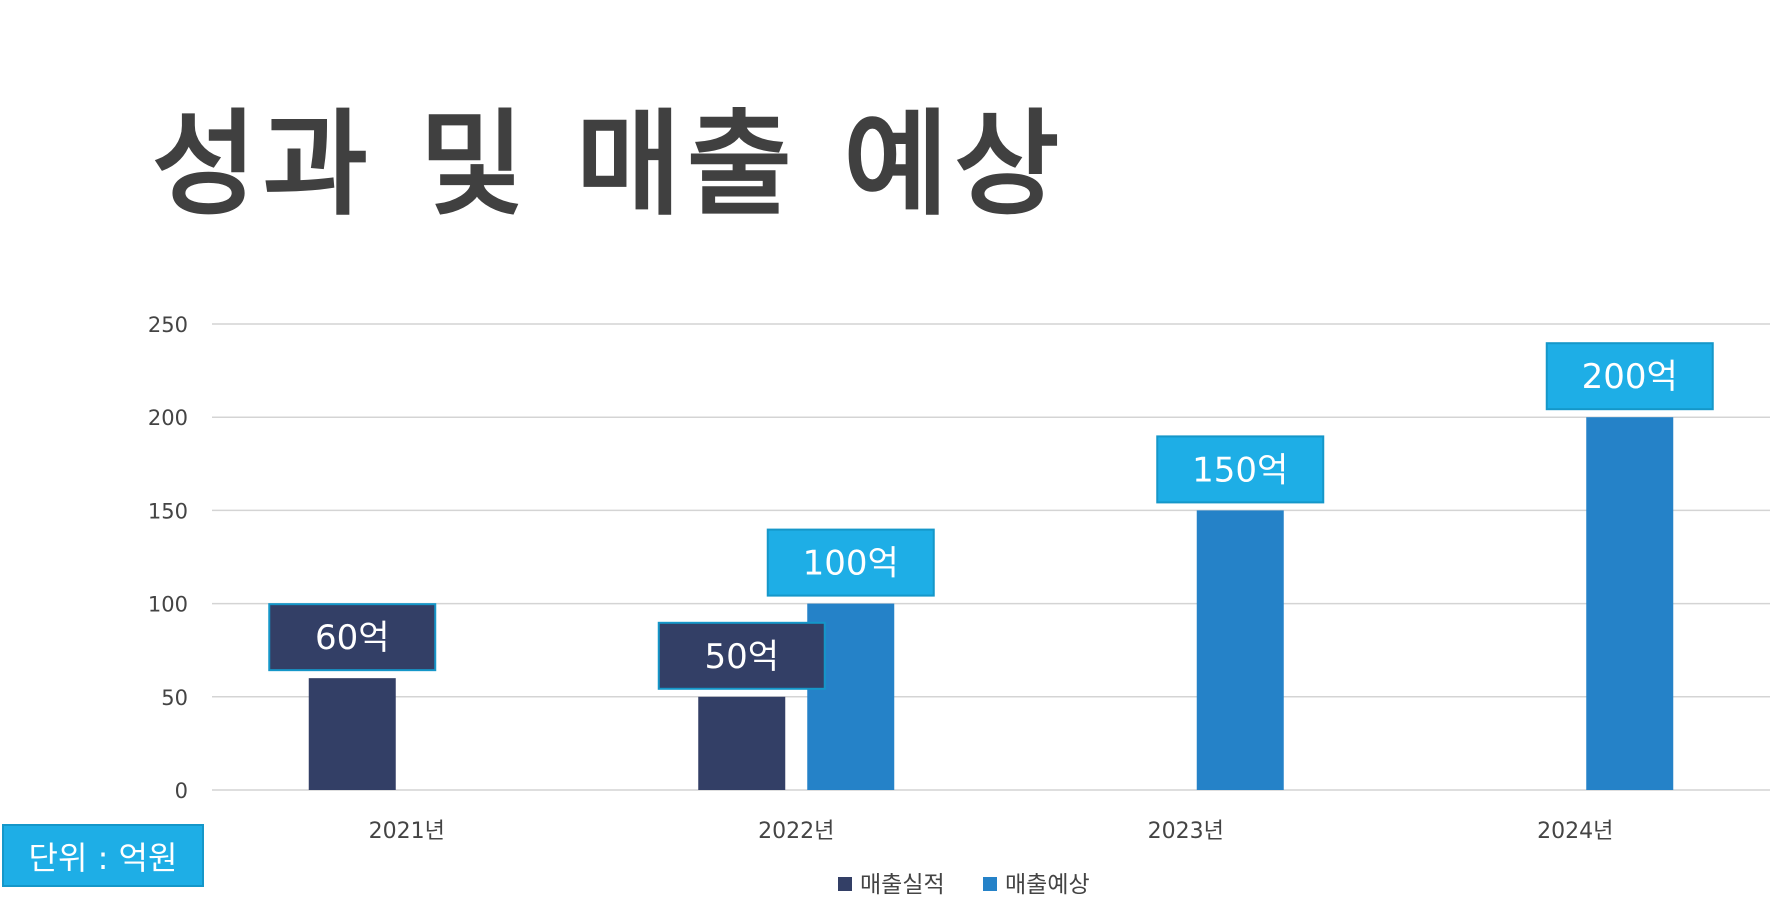 This screenshot has width=1786, height=916. Describe the element at coordinates (168, 558) in the screenshot. I see `y-axis-tick-labels: 0 50 100 150 200 250` at that location.